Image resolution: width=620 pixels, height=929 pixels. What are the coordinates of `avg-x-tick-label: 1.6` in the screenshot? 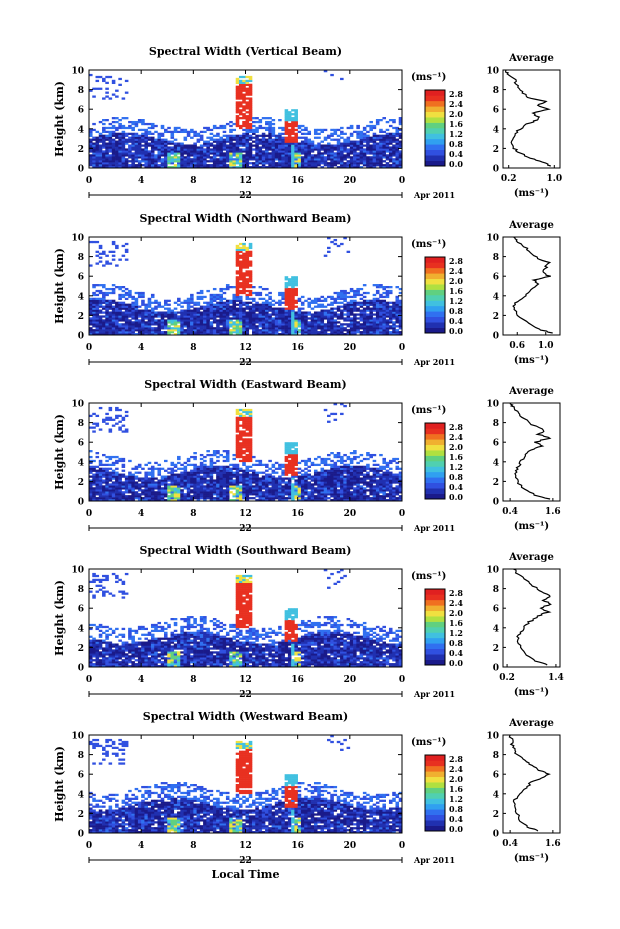 It's located at (553, 512).